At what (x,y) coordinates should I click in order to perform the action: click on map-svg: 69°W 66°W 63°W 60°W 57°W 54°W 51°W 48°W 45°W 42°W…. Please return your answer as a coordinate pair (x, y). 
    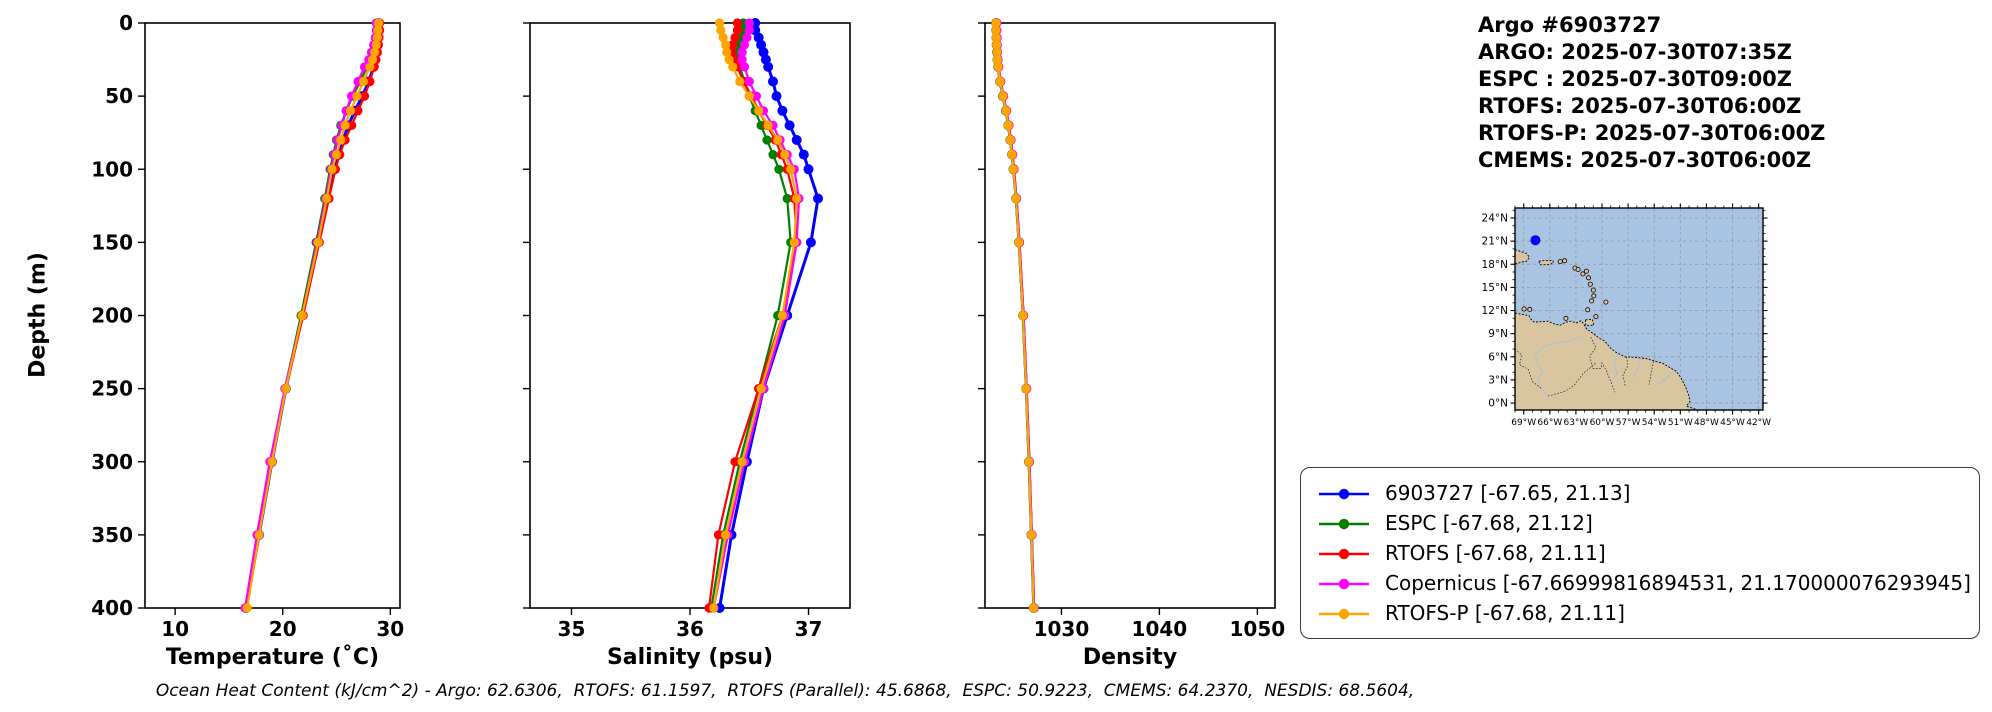
    Looking at the image, I should click on (1626, 315).